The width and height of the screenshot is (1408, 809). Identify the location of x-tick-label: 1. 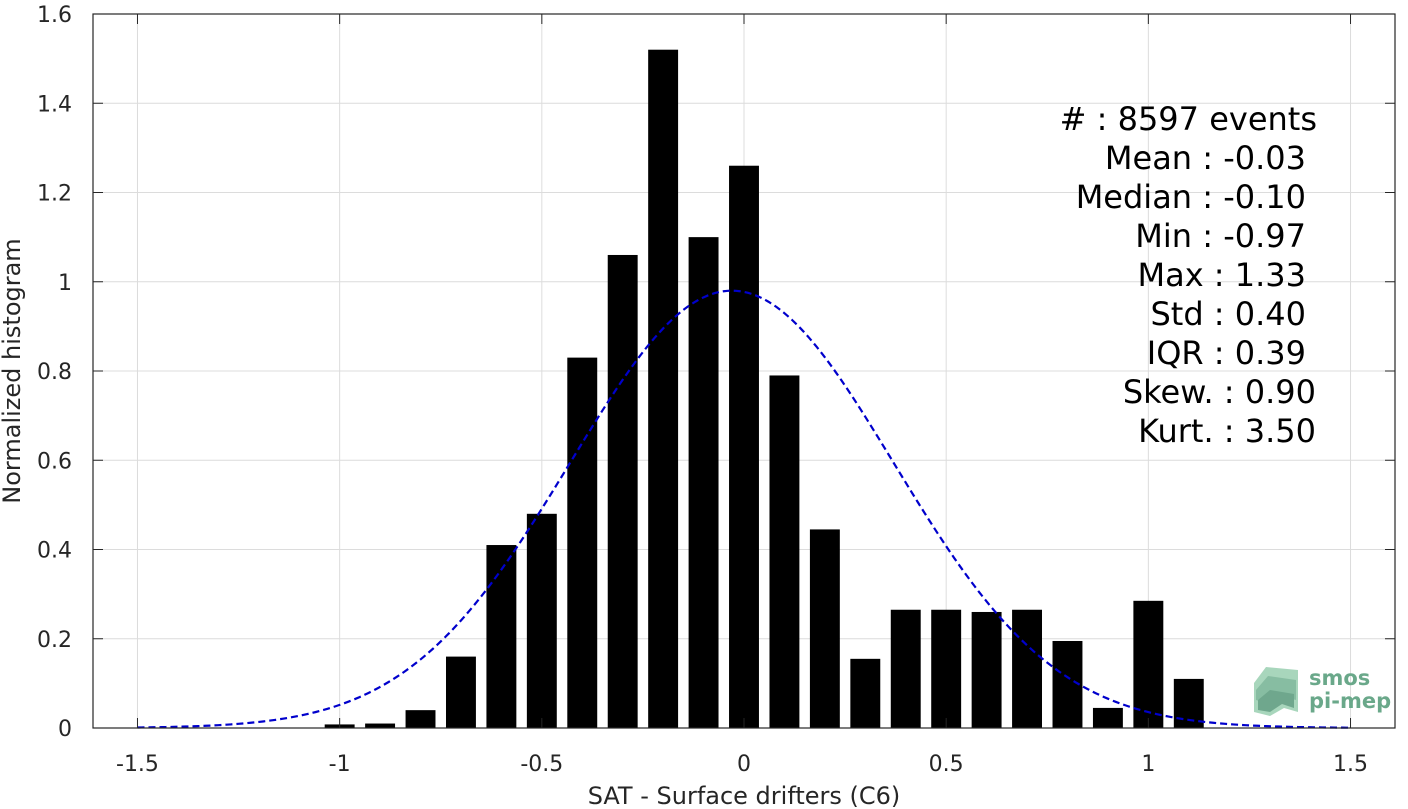
(1148, 764).